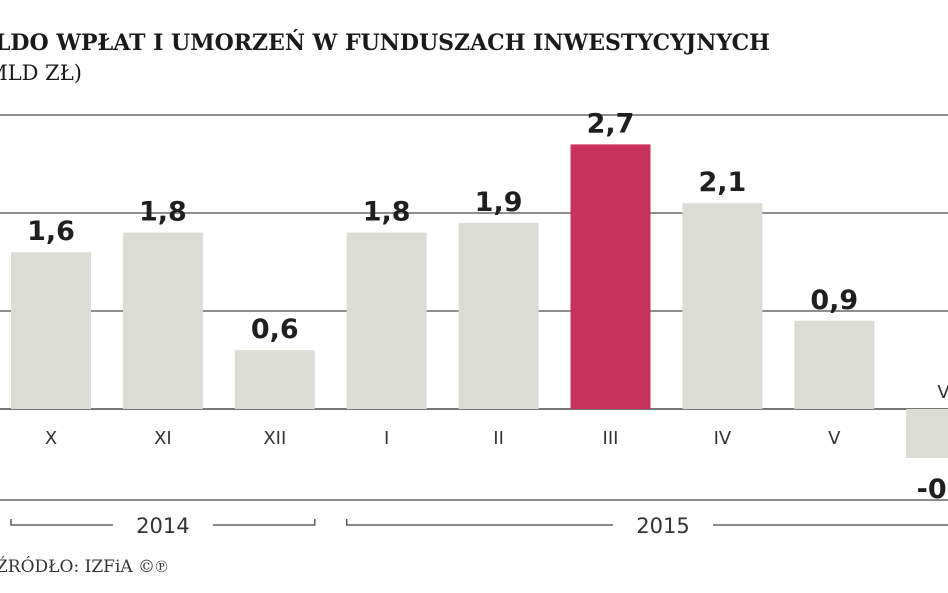  I want to click on data-label: 0,9, so click(834, 300).